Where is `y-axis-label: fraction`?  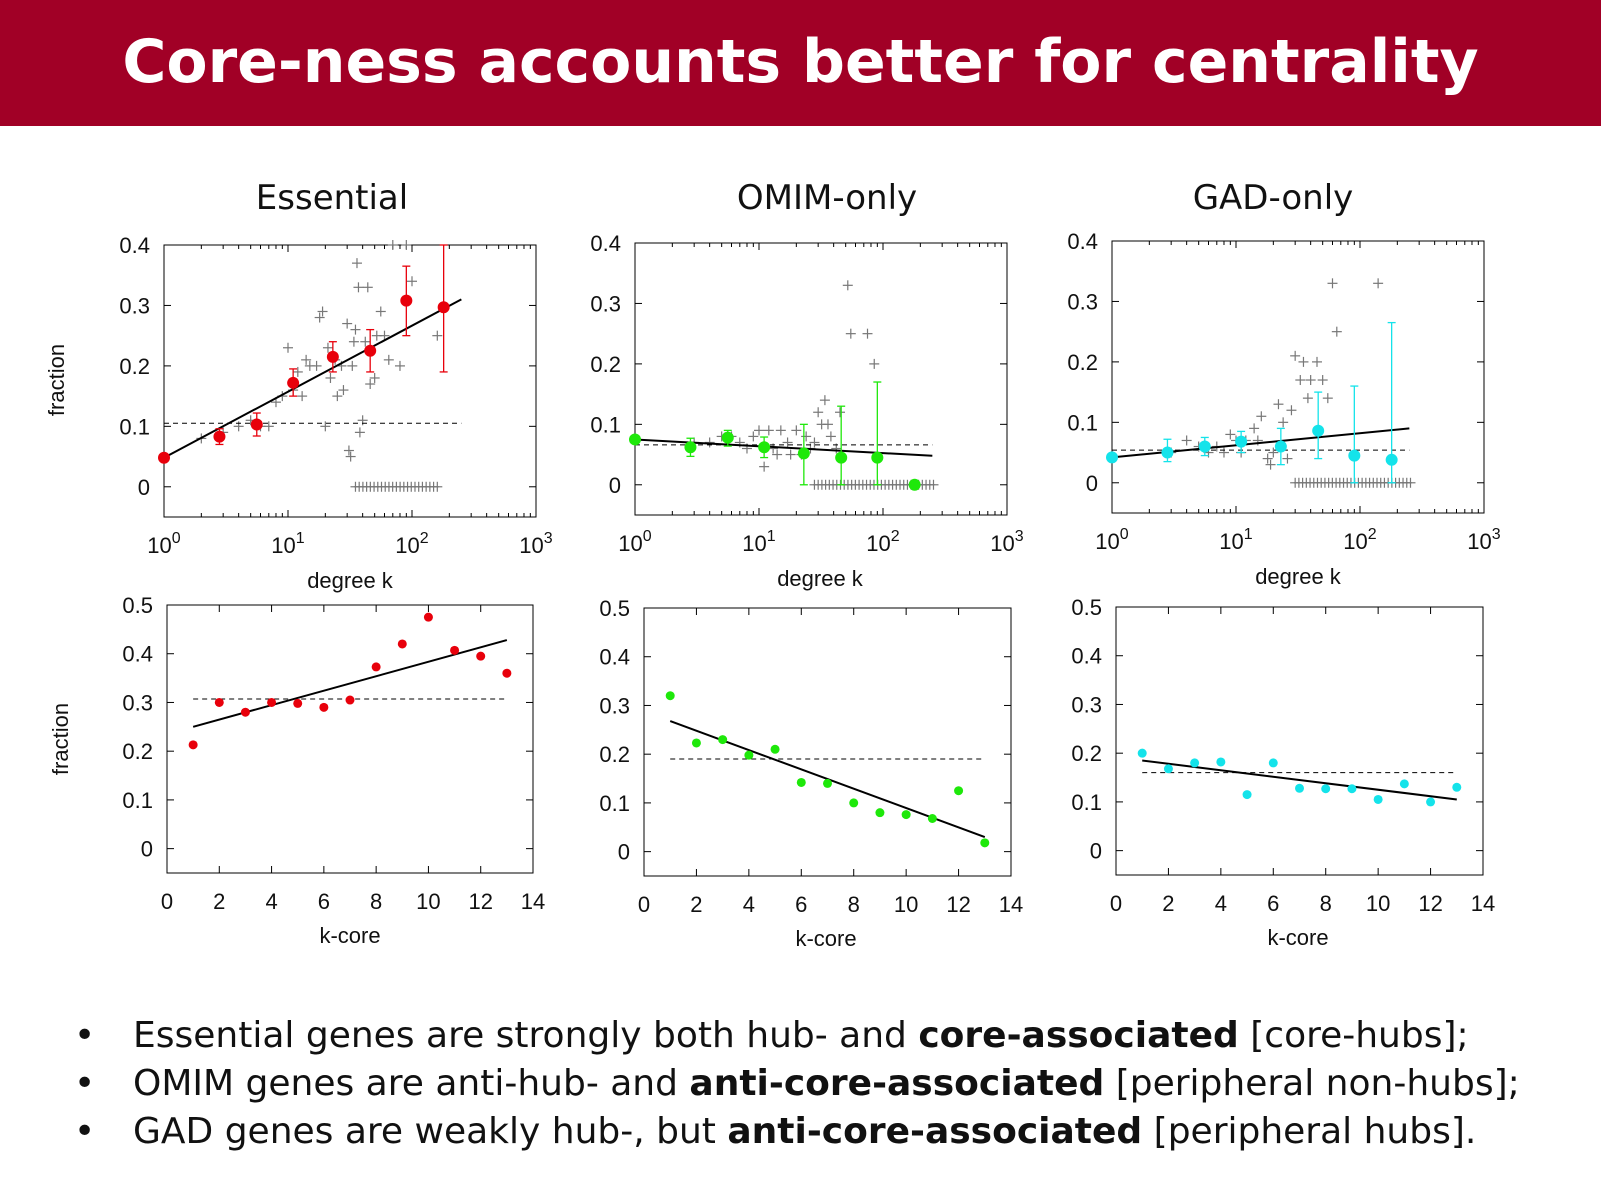 y-axis-label: fraction is located at coordinates (56, 380).